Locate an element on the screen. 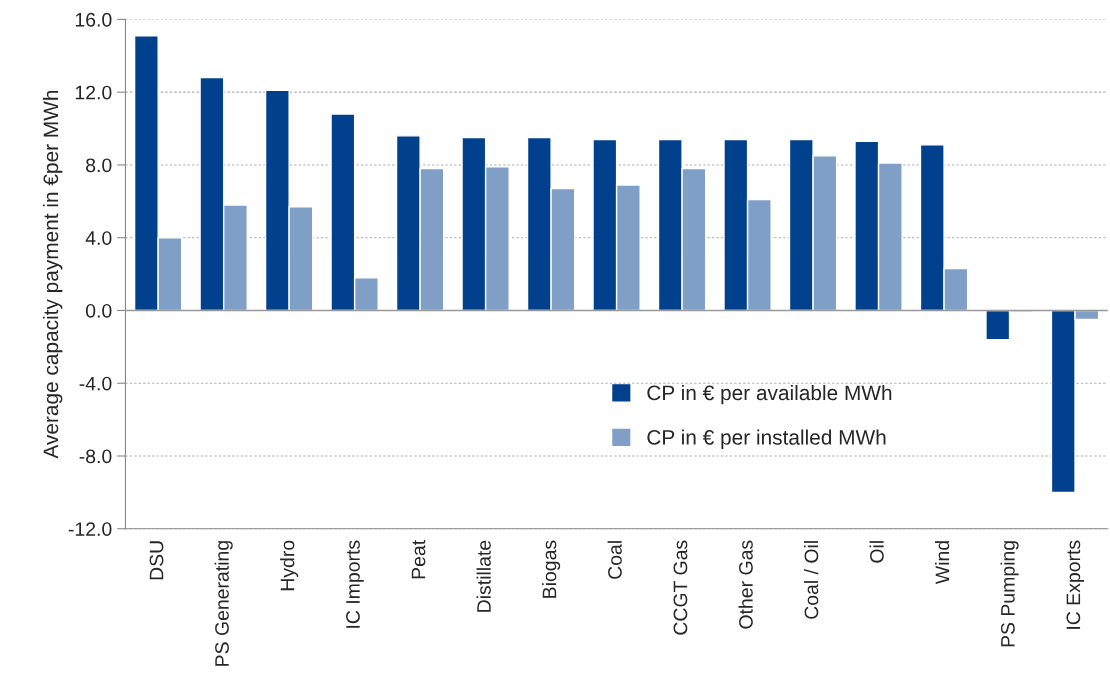  y-tick-label: -12.0 is located at coordinates (90, 529).